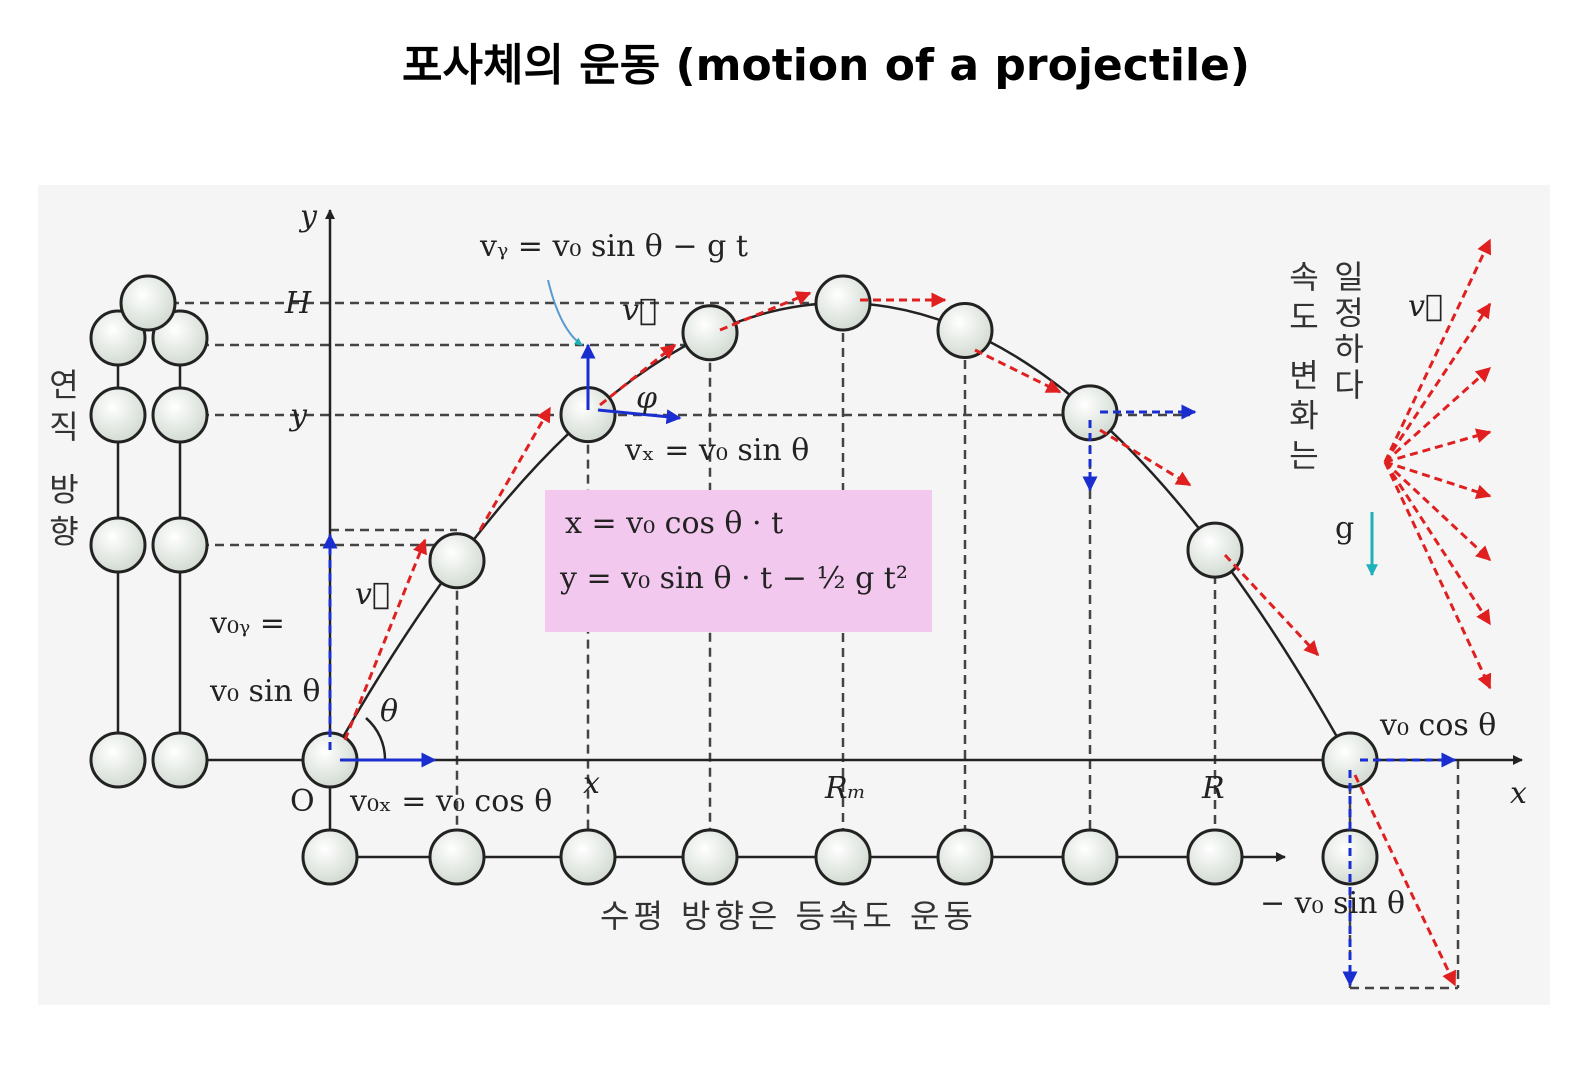 The width and height of the screenshot is (1592, 1077). Describe the element at coordinates (788, 916) in the screenshot. I see `label: 수평 방향은 등속도 운동` at that location.